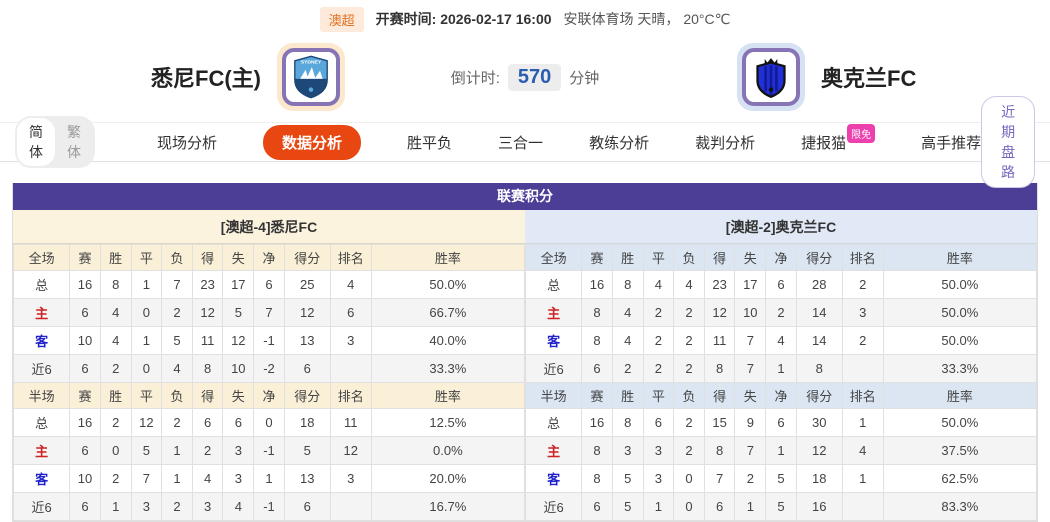 This screenshot has height=522, width=1050. Describe the element at coordinates (960, 340) in the screenshot. I see `stat-cell: 50.0%` at that location.